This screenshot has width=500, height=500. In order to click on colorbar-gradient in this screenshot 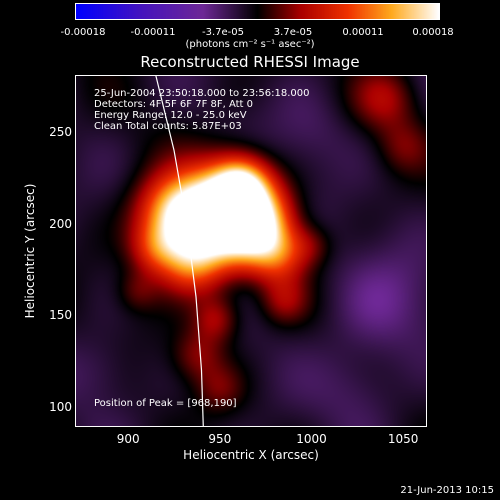, I will do `click(257, 11)`.